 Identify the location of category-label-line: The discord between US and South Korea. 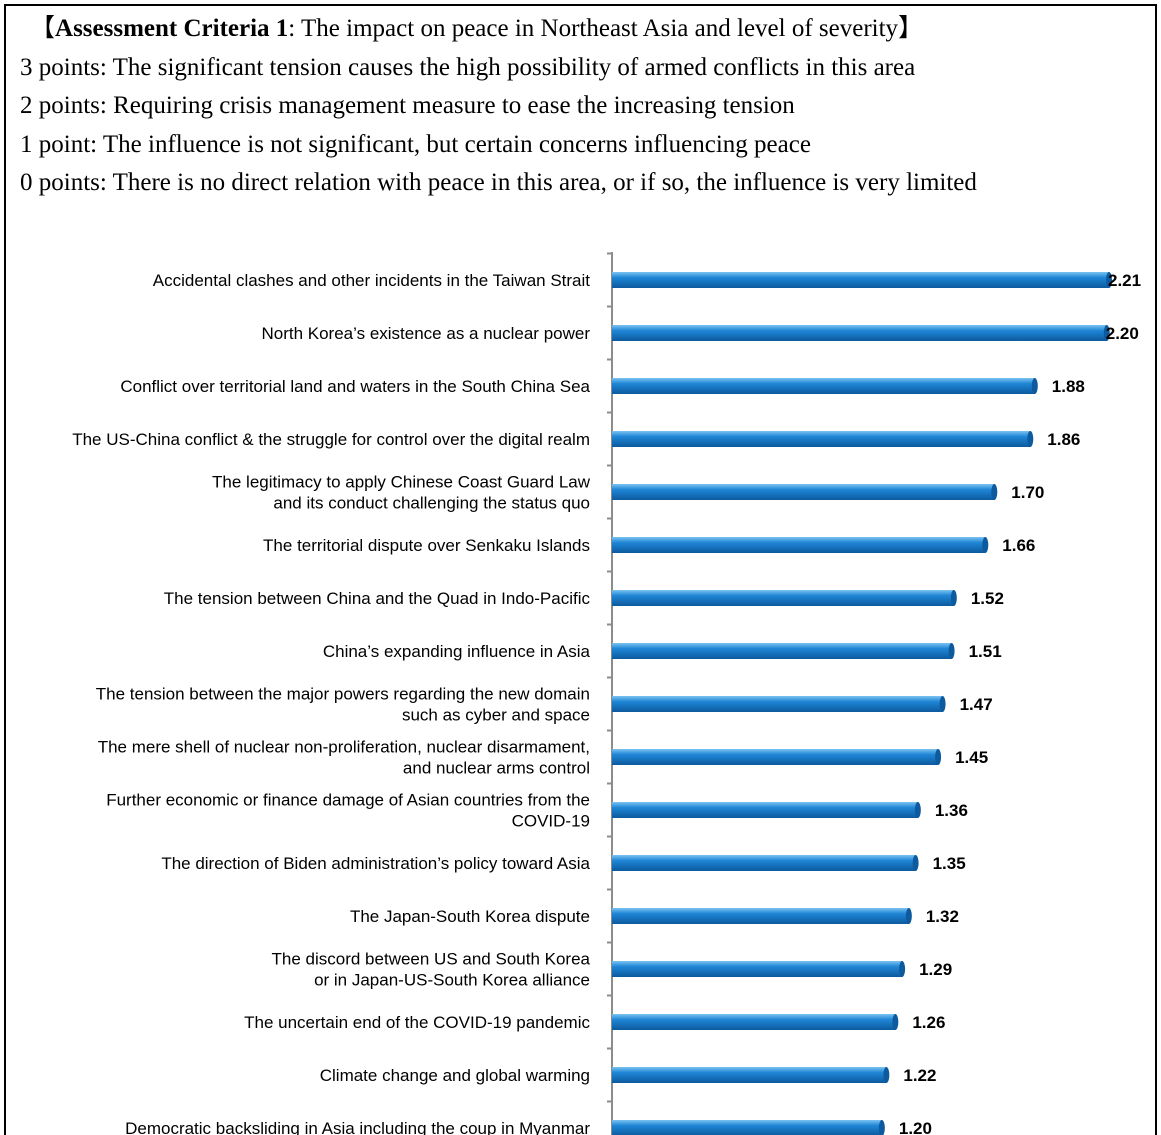
(431, 959).